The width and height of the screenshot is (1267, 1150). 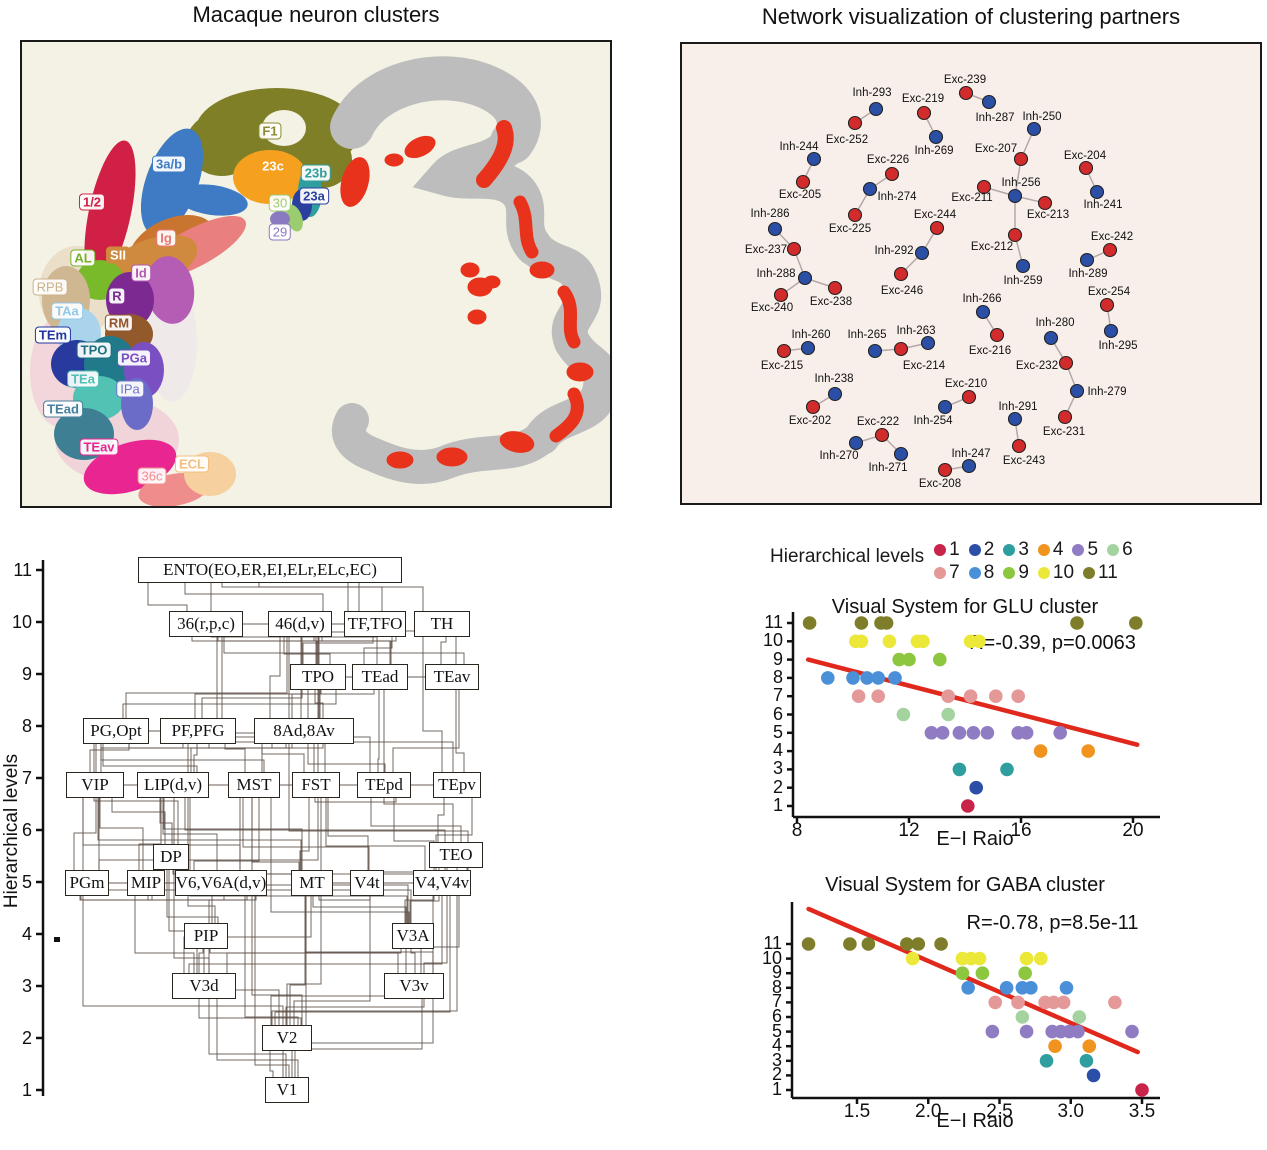 I want to click on node-label-exc-246: Exc-246, so click(x=902, y=291).